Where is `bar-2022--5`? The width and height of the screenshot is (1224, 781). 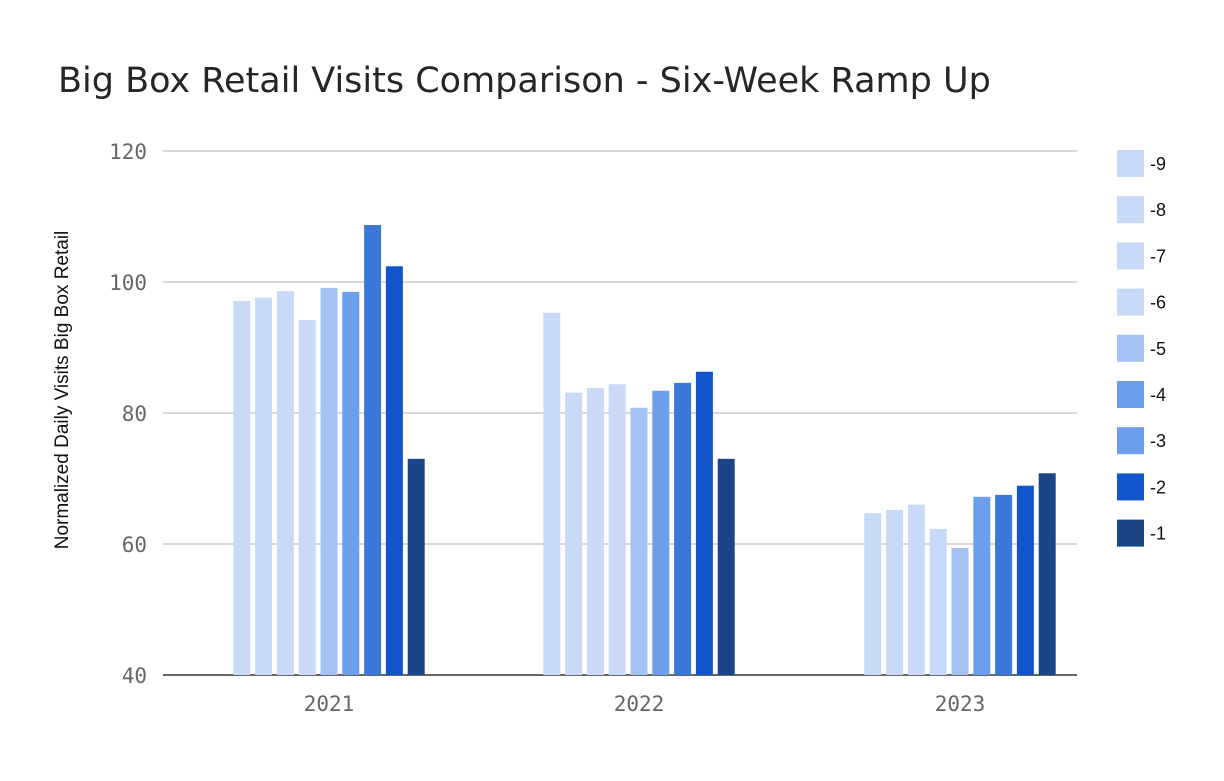
bar-2022--5 is located at coordinates (639, 541).